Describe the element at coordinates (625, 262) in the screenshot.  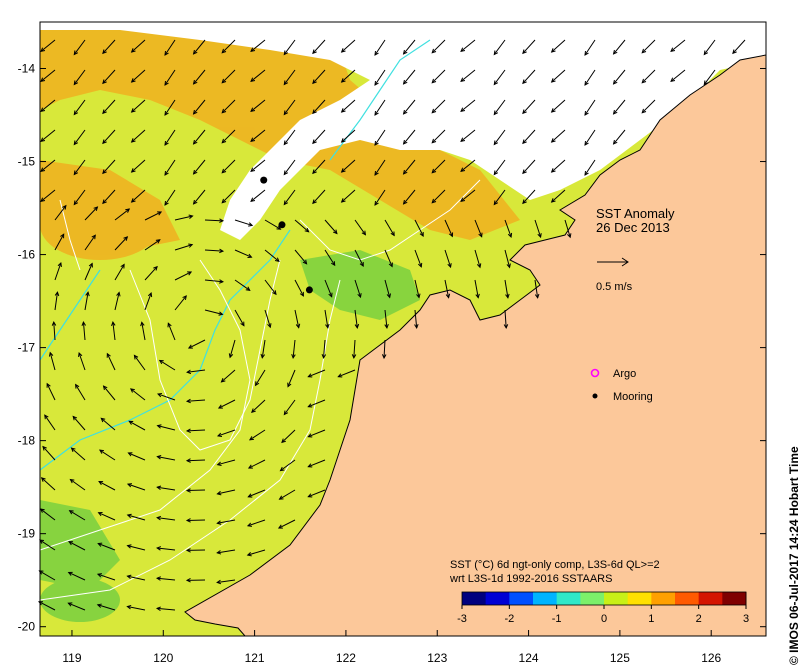
I see `scale-arrow-head` at that location.